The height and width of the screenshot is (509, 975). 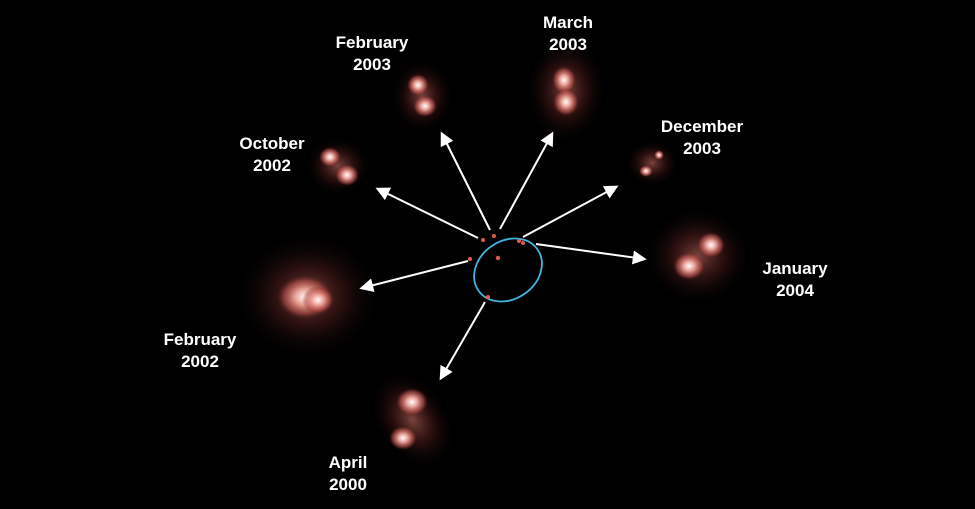 What do you see at coordinates (498, 258) in the screenshot?
I see `primary-star-dot` at bounding box center [498, 258].